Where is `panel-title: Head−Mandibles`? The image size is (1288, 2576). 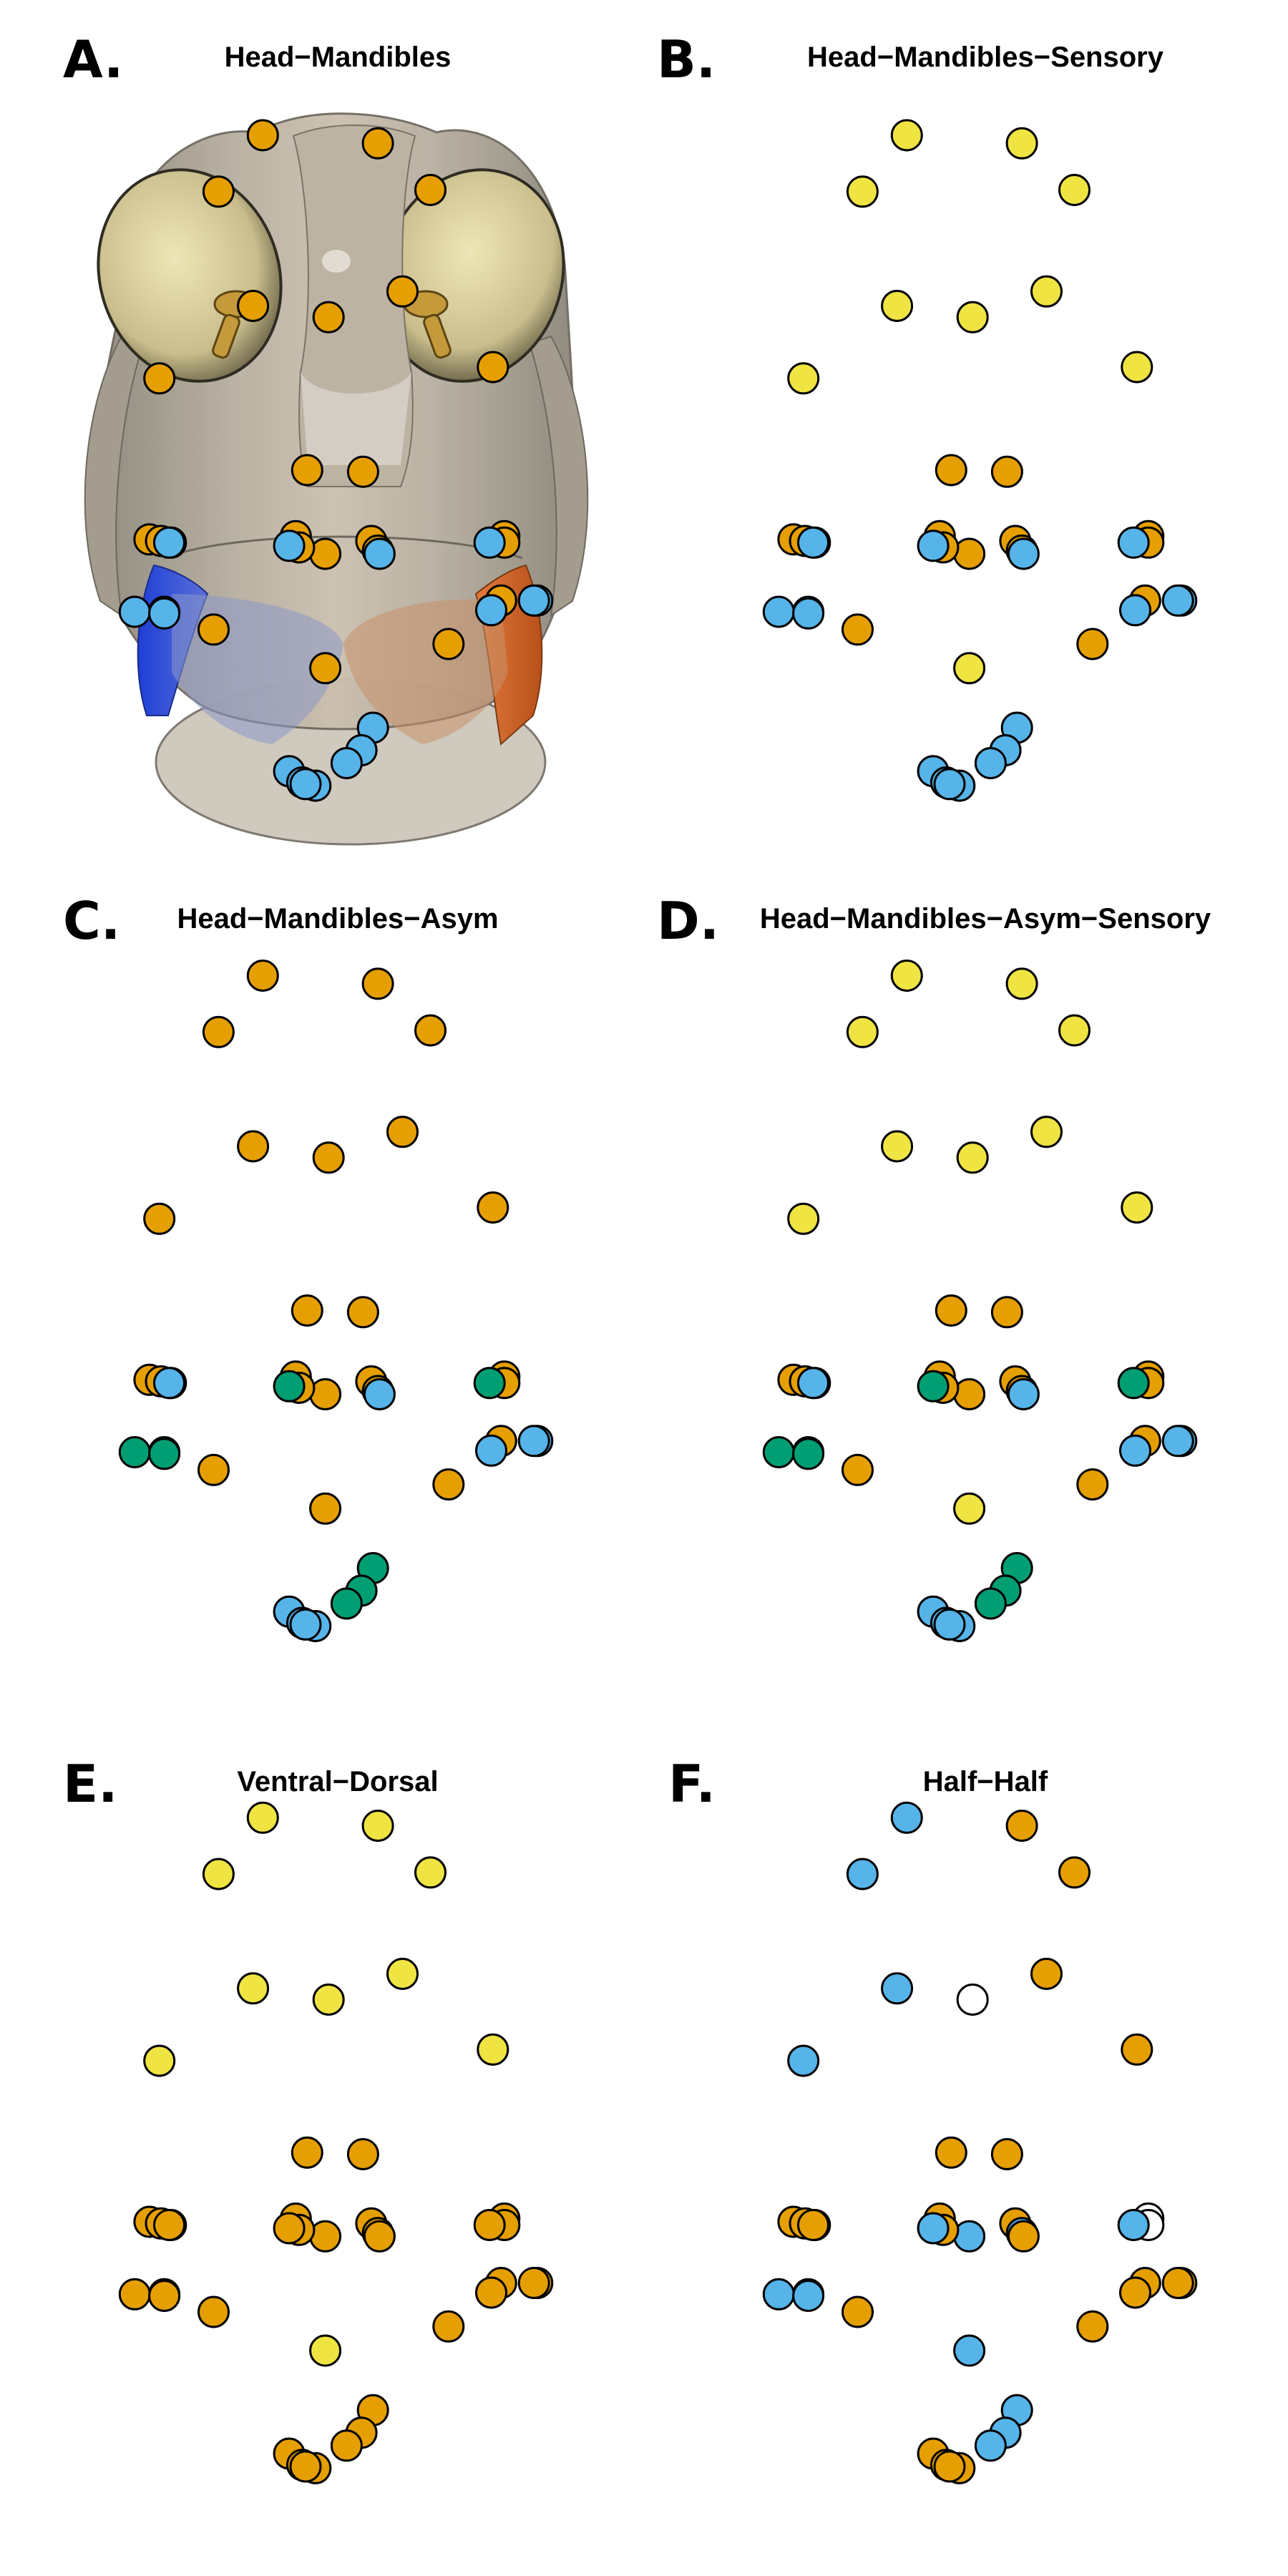 panel-title: Head−Mandibles is located at coordinates (338, 57).